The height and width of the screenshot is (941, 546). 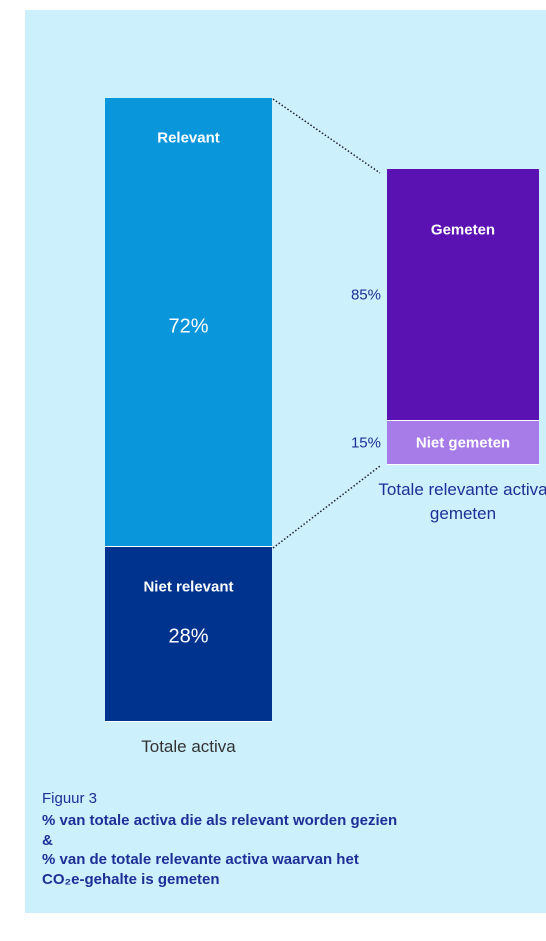 I want to click on x-tick-label: Totale relevante activa gemeten, so click(x=462, y=501).